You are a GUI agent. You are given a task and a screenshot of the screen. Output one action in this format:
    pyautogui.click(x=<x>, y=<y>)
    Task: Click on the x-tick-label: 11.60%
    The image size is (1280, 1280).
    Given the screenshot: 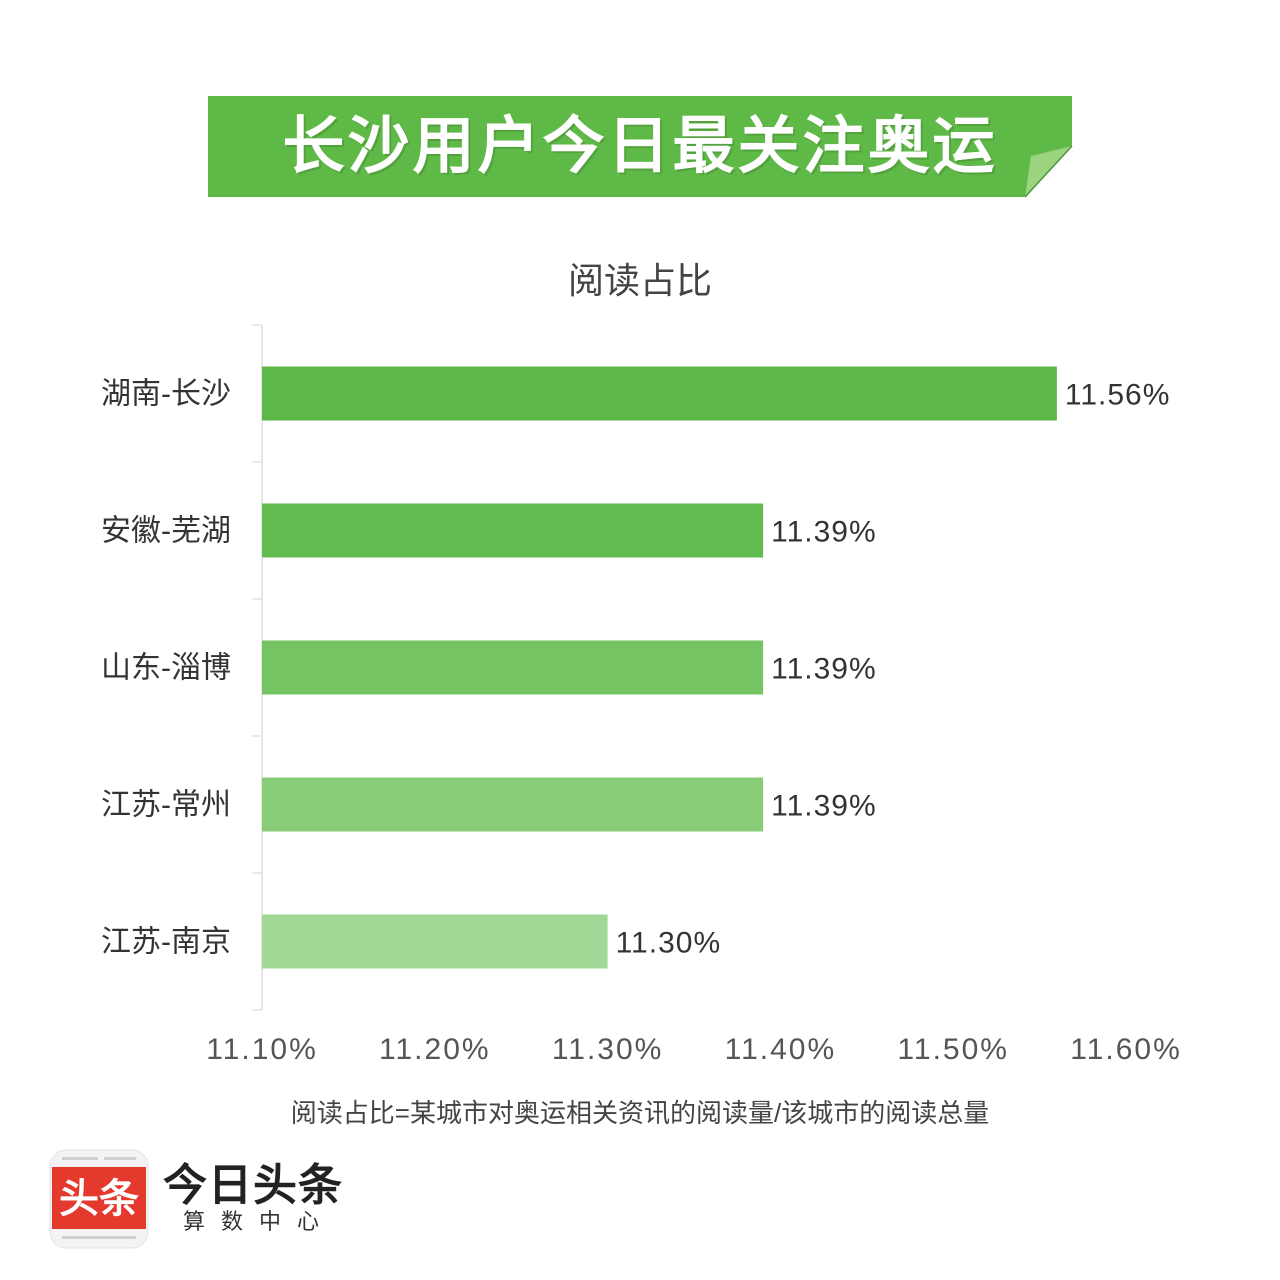 What is the action you would take?
    pyautogui.click(x=1126, y=1049)
    